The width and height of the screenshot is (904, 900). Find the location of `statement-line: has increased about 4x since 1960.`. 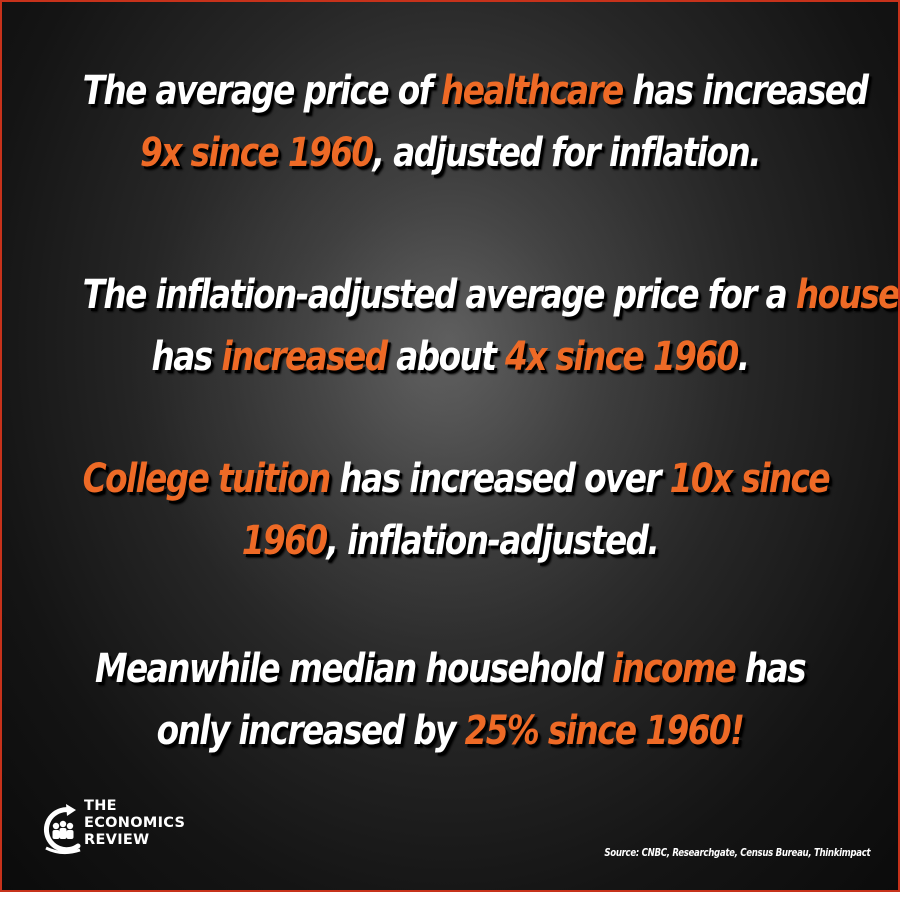

statement-line: has increased about 4x since 1960. is located at coordinates (450, 357).